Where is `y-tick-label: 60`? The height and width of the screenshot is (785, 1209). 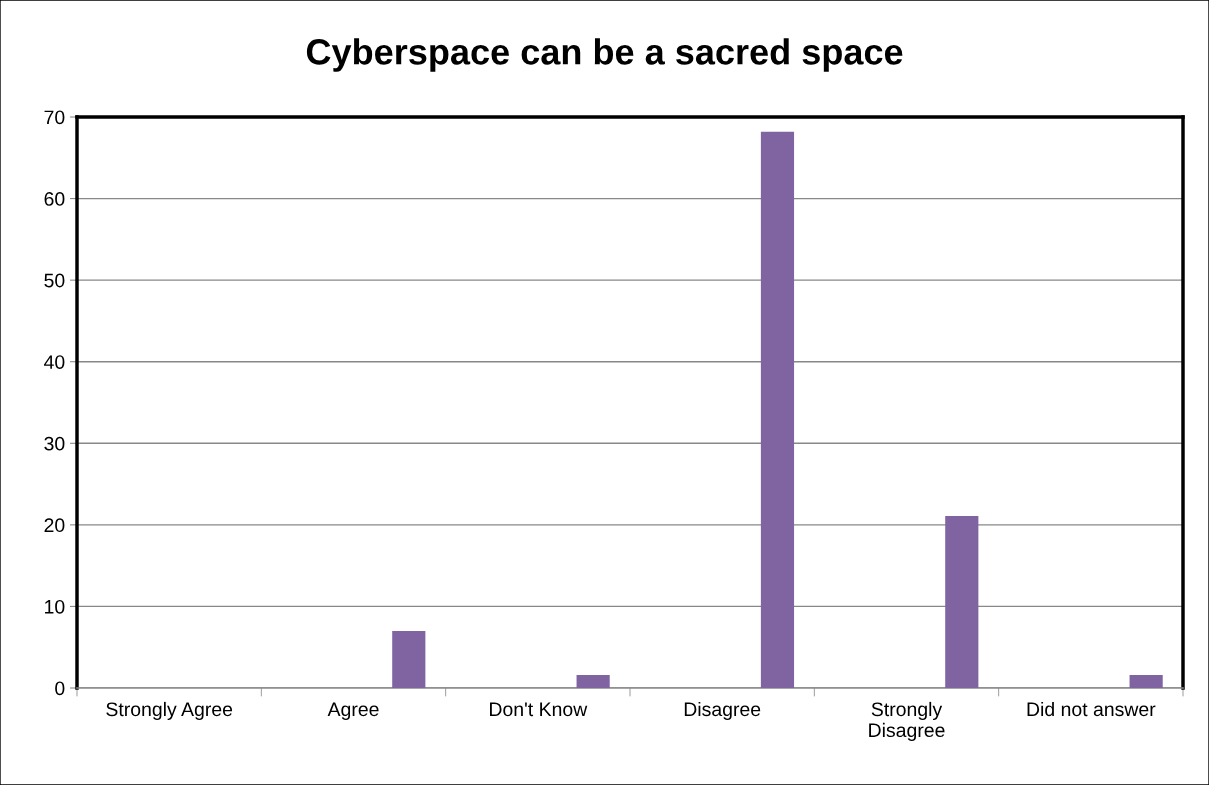 y-tick-label: 60 is located at coordinates (54, 199).